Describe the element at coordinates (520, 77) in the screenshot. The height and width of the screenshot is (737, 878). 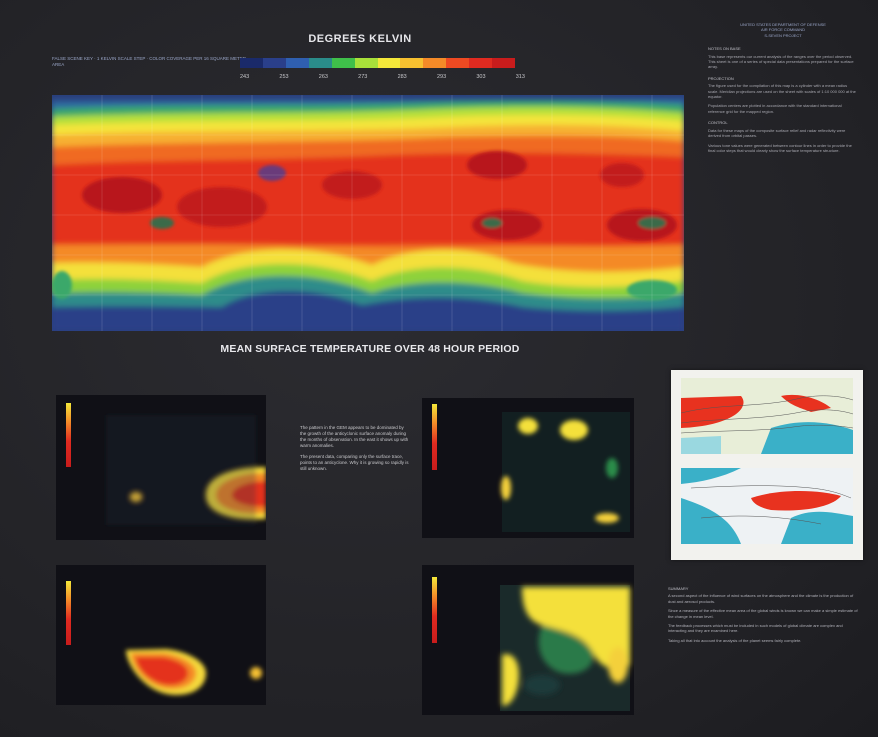
I see `scale-tick-label: 313` at that location.